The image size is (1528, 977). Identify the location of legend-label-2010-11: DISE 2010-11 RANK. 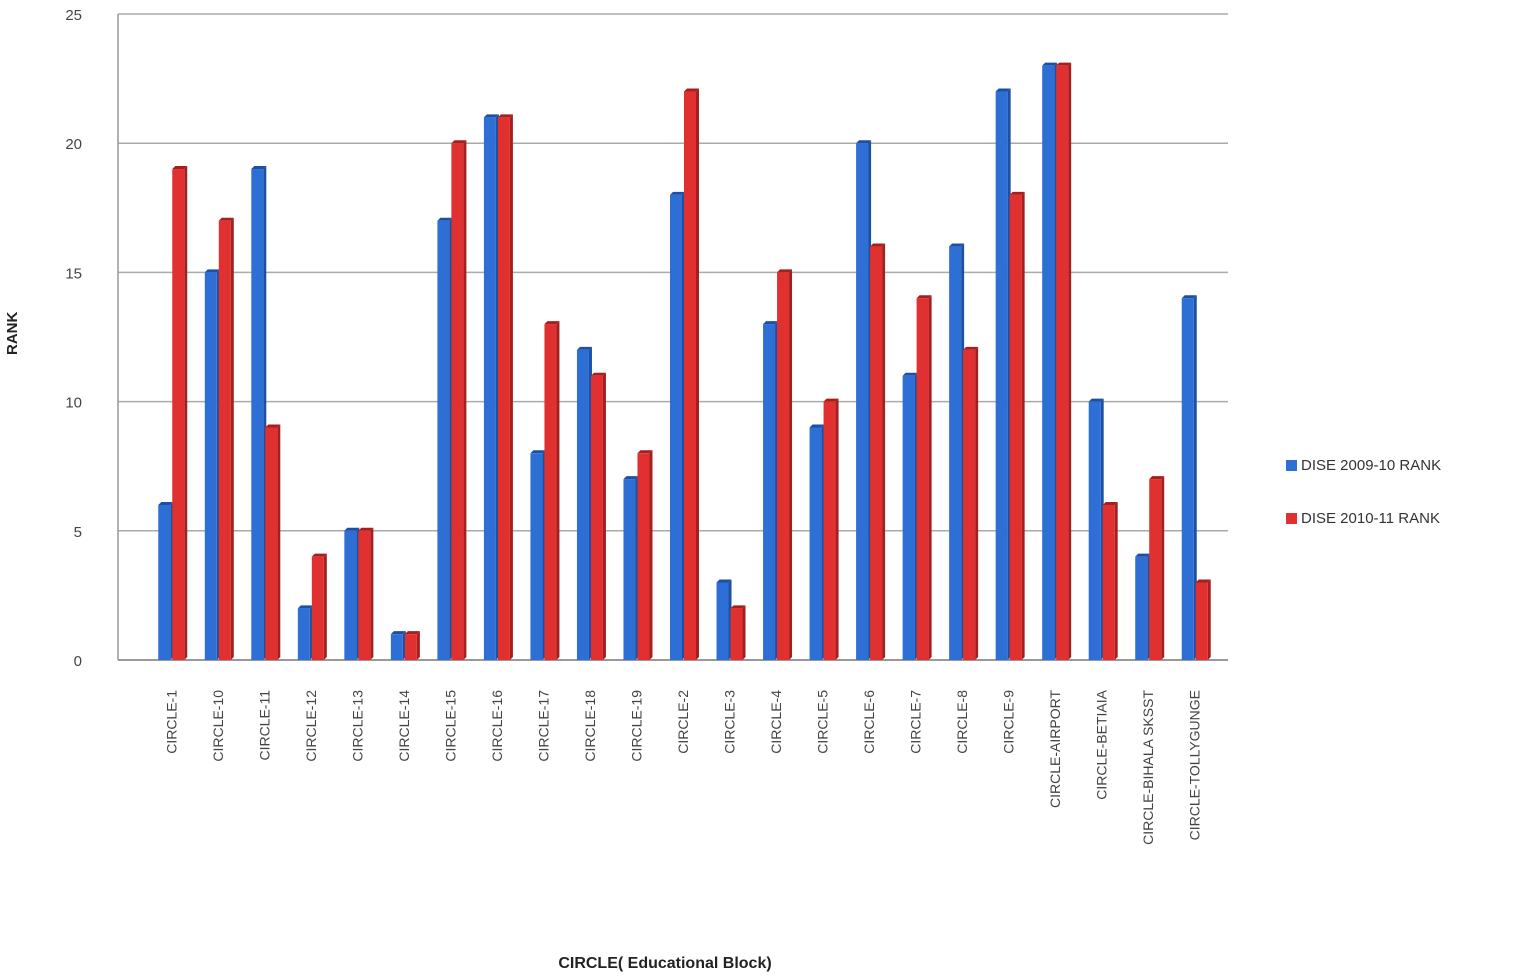
(1370, 518).